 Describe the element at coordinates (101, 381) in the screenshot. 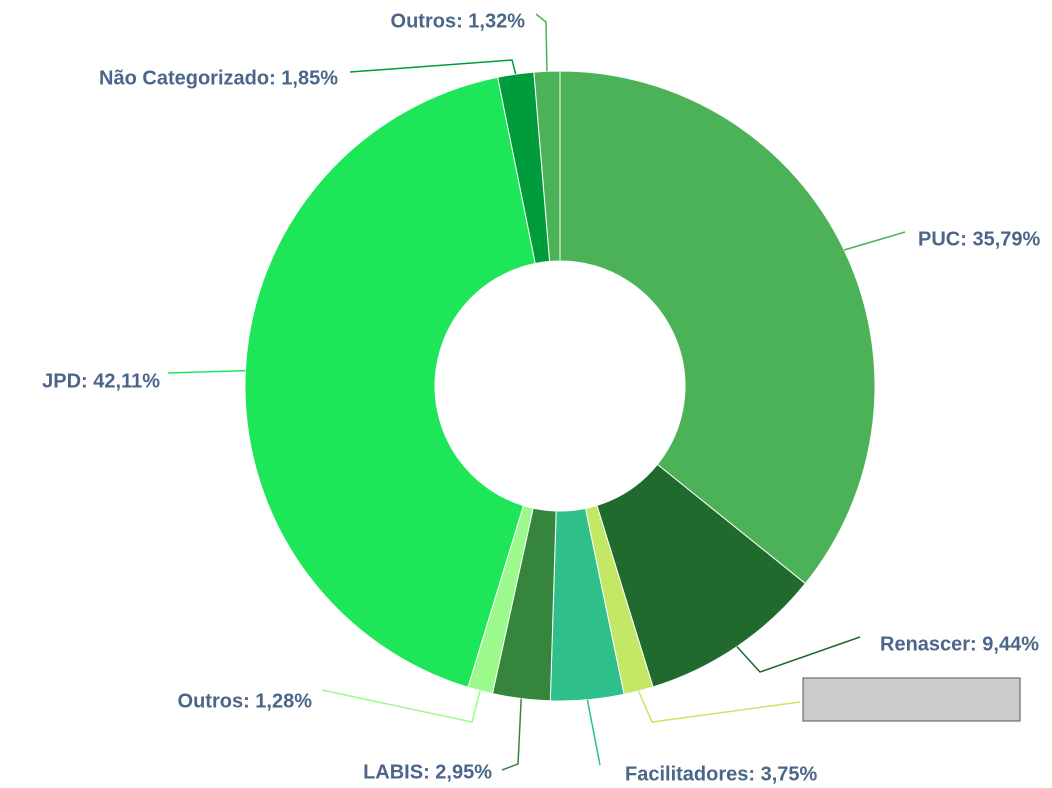

I see `slice-label: JPD: 42,11%` at that location.